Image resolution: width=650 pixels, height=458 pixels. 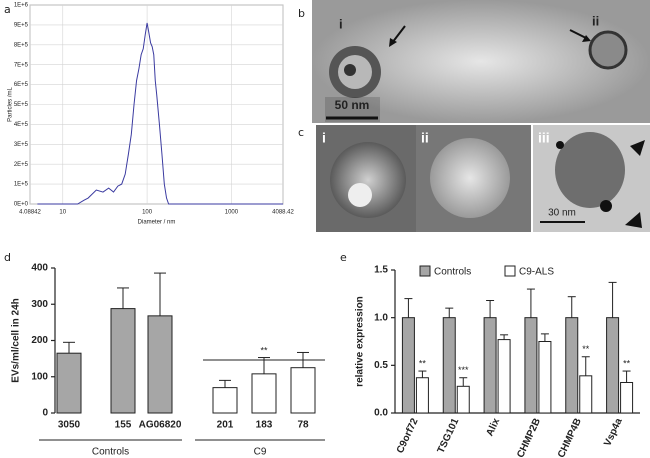 I want to click on em-image-c: i ii iii 30 nm, so click(x=483, y=178).